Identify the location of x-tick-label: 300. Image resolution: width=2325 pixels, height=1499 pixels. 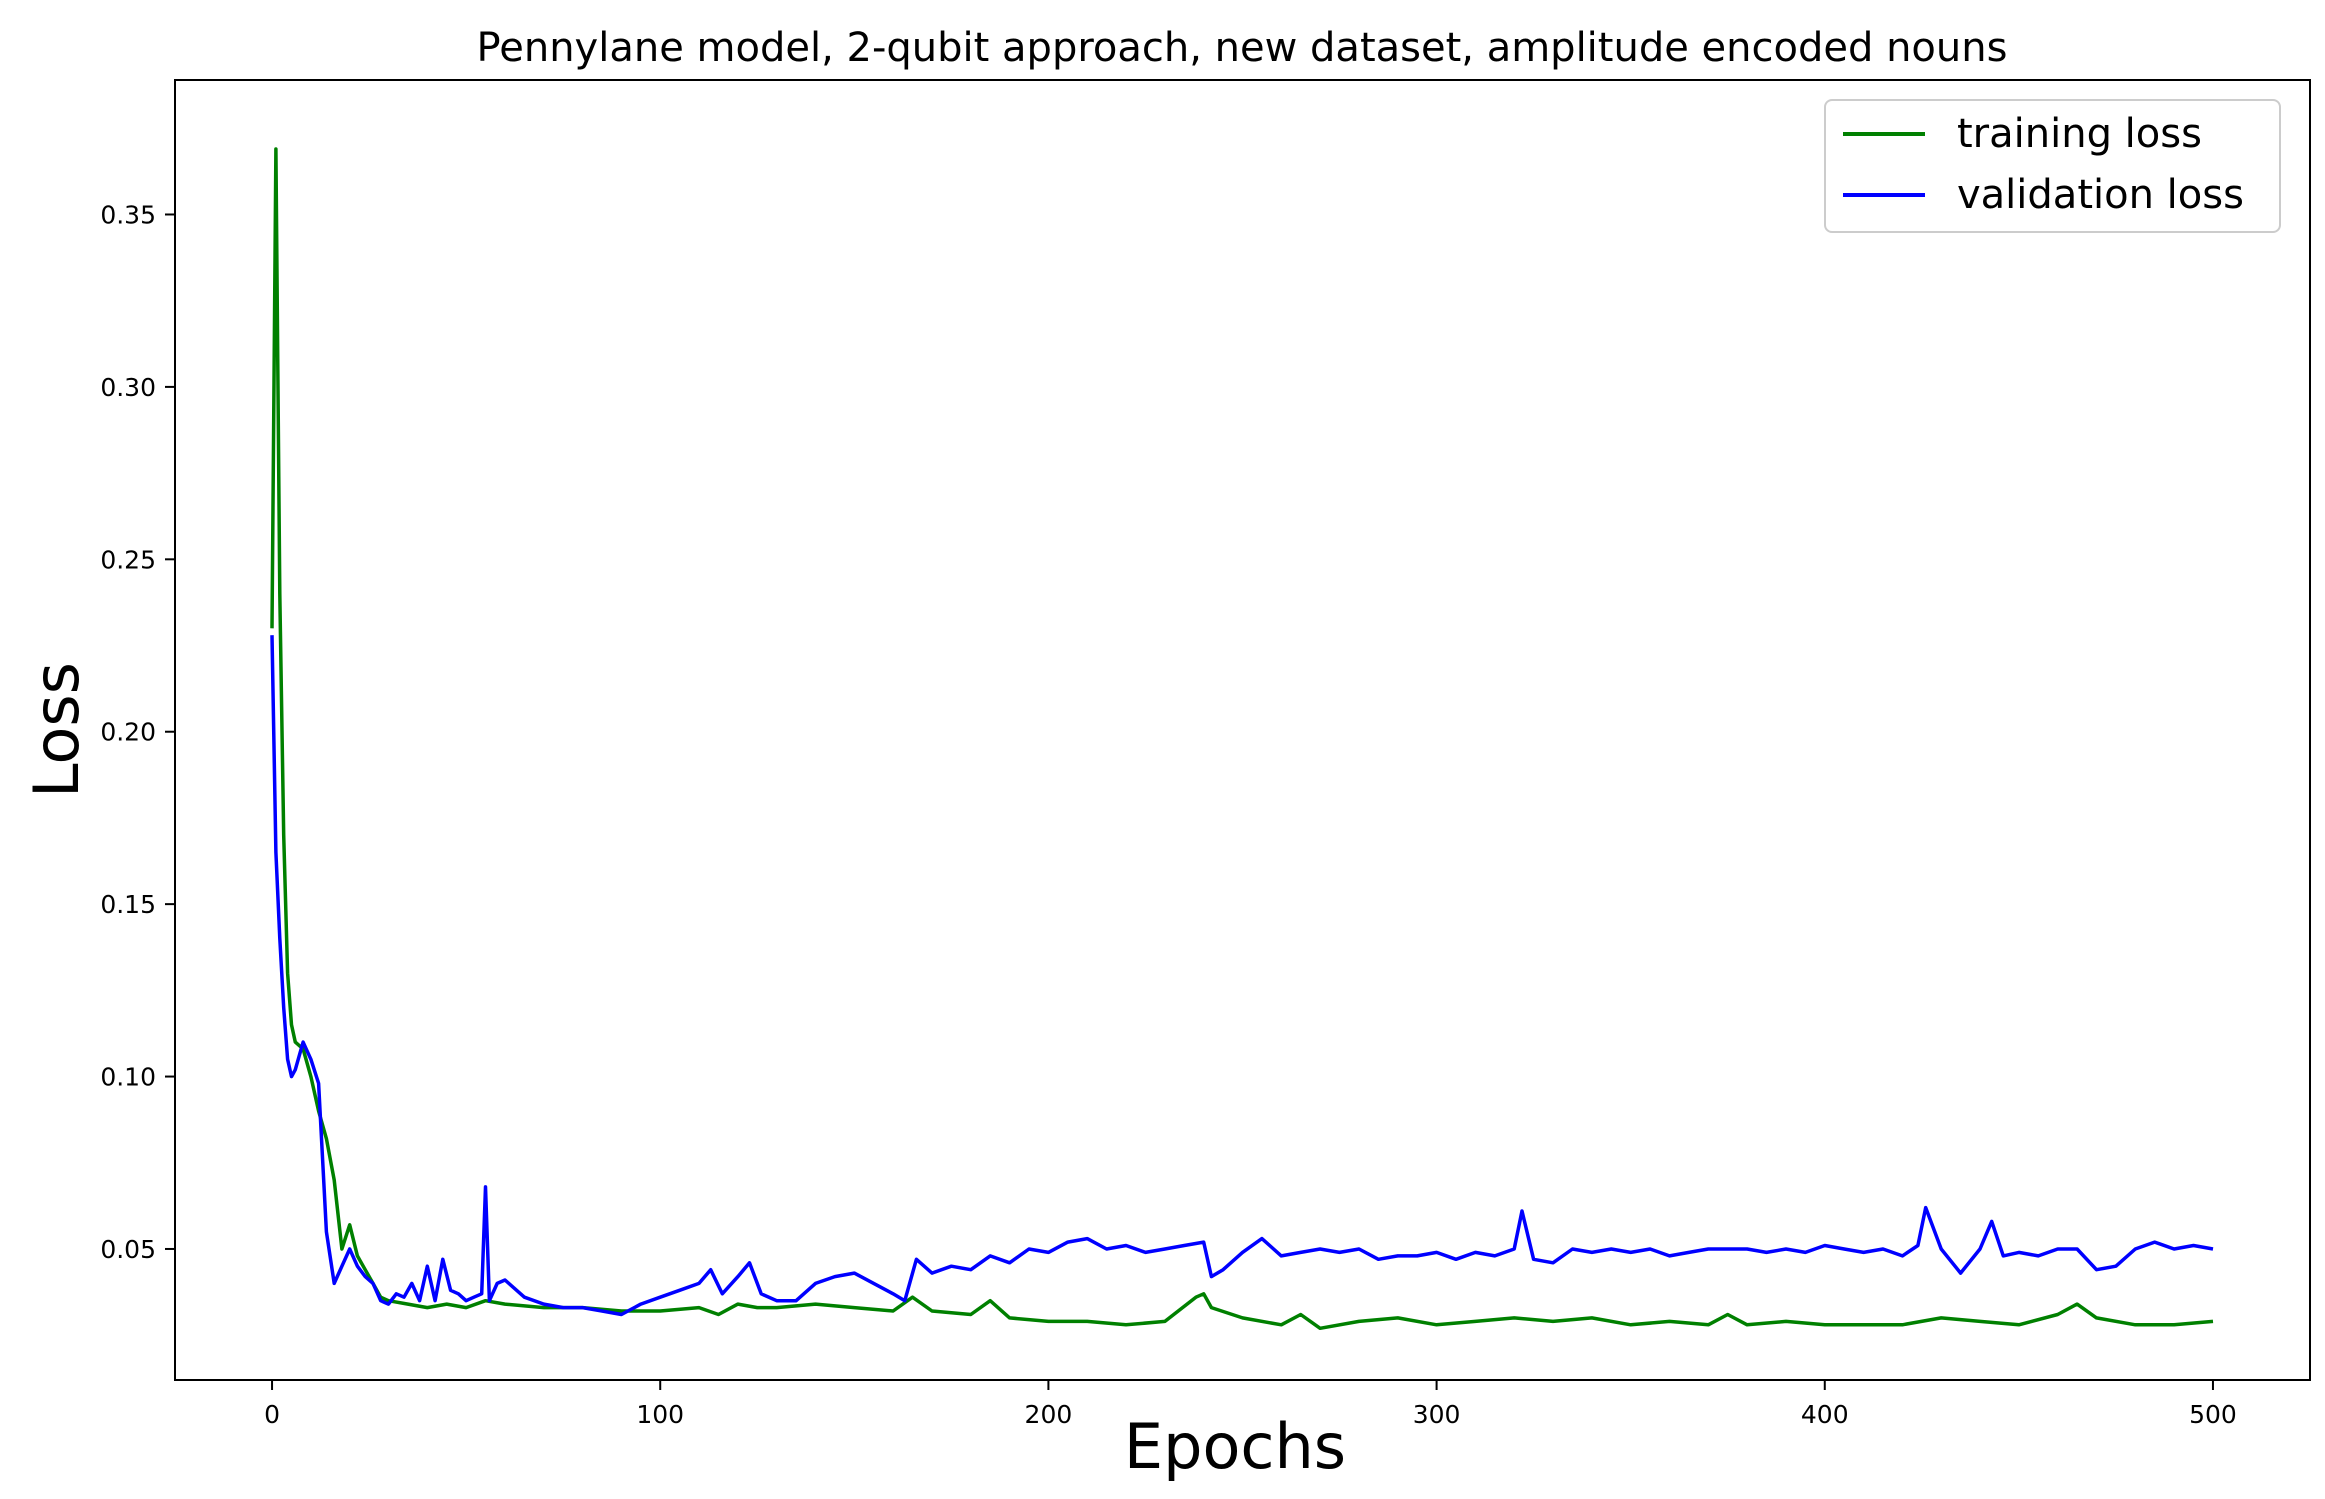
(1437, 1414).